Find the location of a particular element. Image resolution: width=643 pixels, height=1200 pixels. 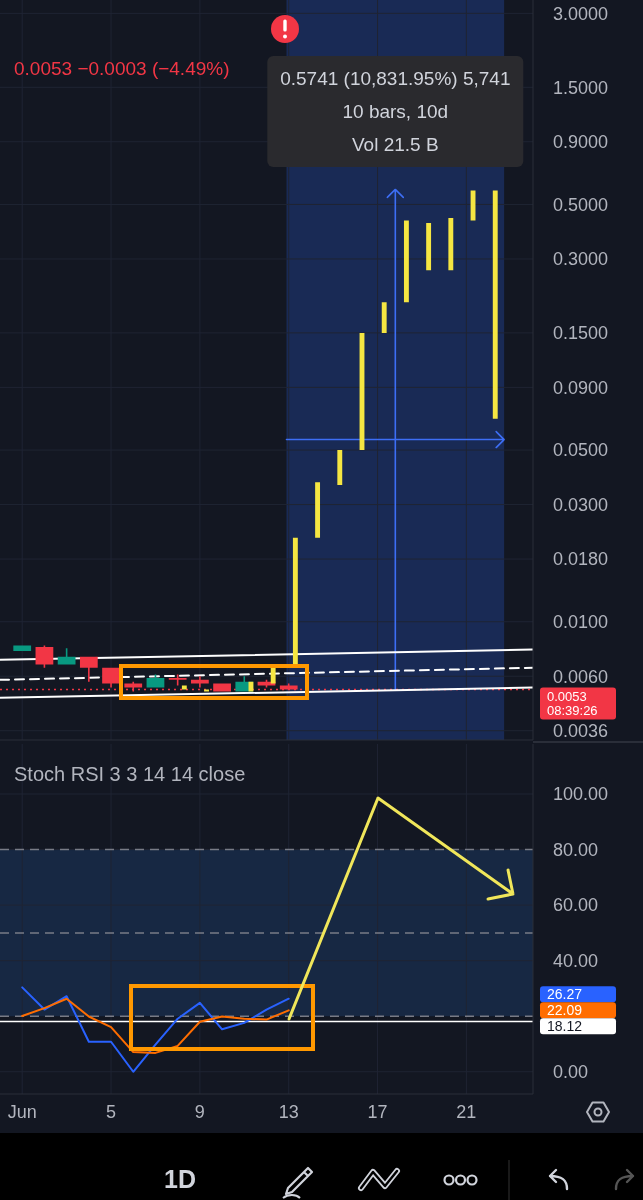

y-tick-label: 0.0060 is located at coordinates (581, 676).